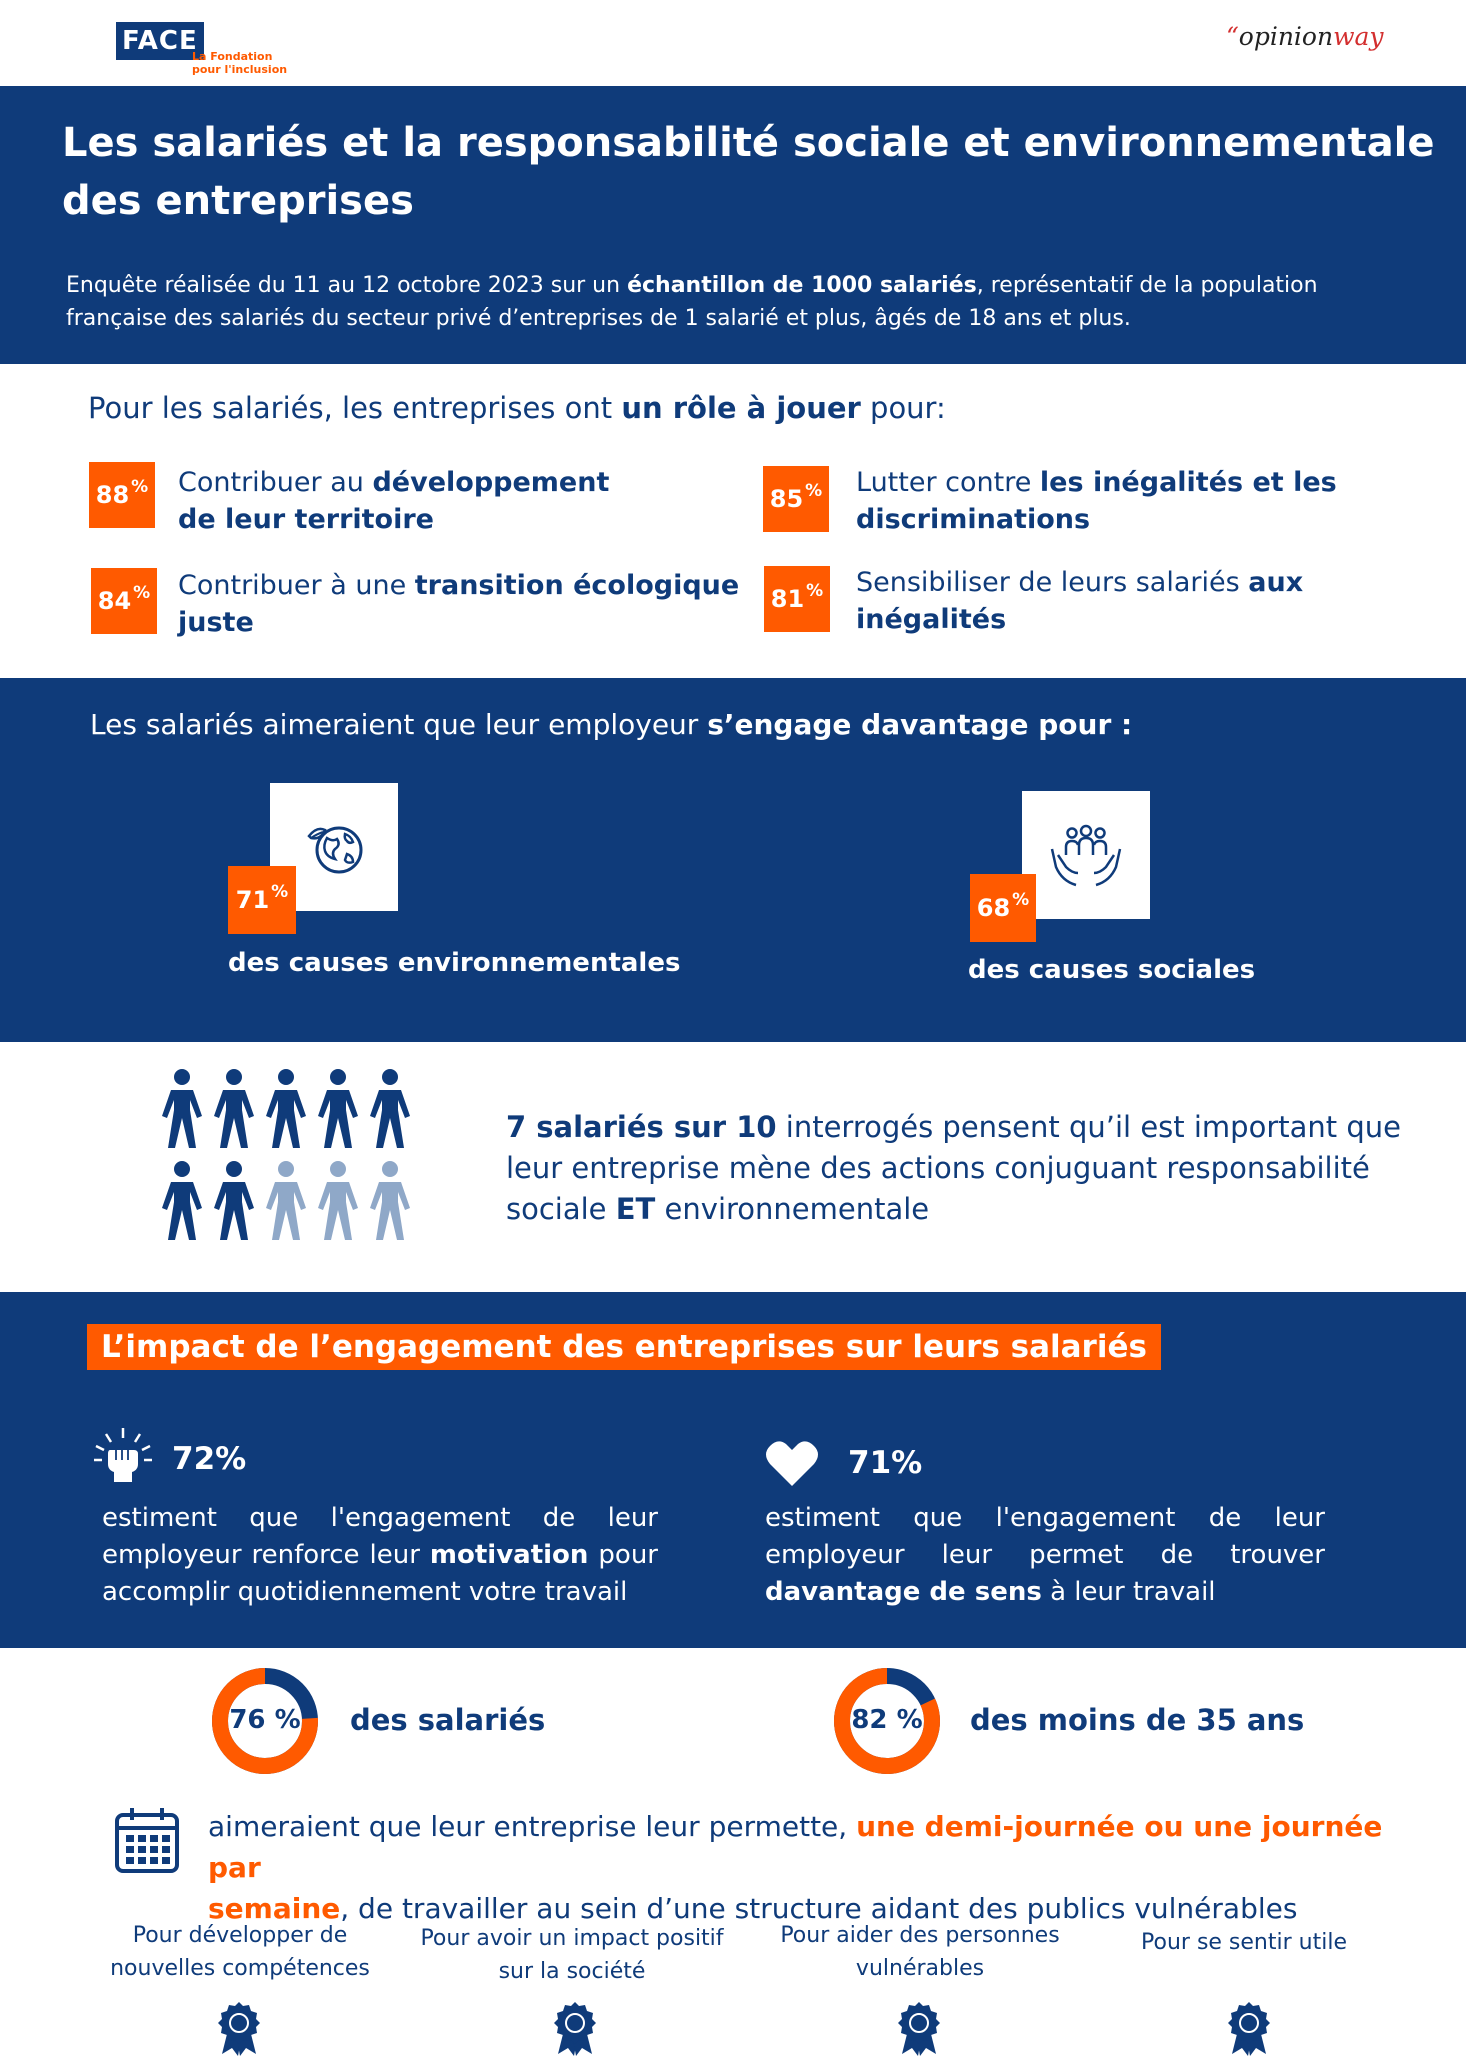  Describe the element at coordinates (112, 495) in the screenshot. I see `role-stat-value-1: 88` at that location.